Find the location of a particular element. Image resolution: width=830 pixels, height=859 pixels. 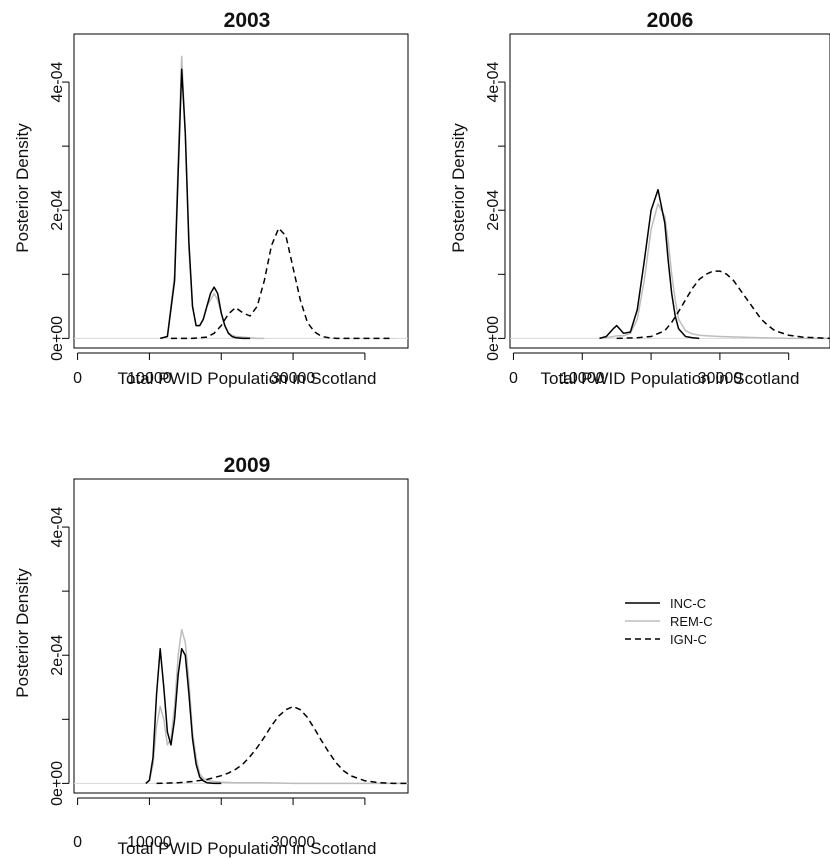

legend-label: REM-C is located at coordinates (691, 621).